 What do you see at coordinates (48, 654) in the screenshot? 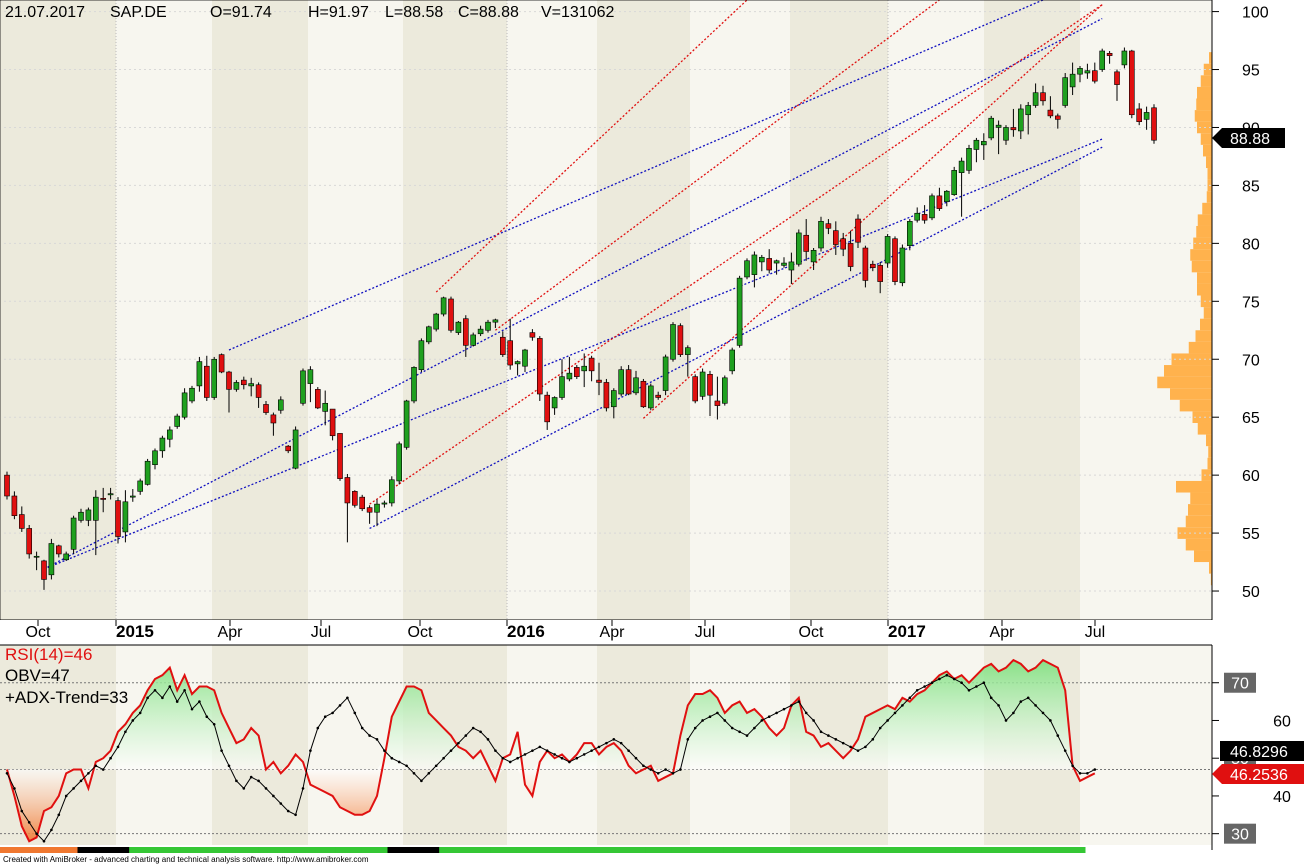
I see `rsi-label: RSI(14)=46` at bounding box center [48, 654].